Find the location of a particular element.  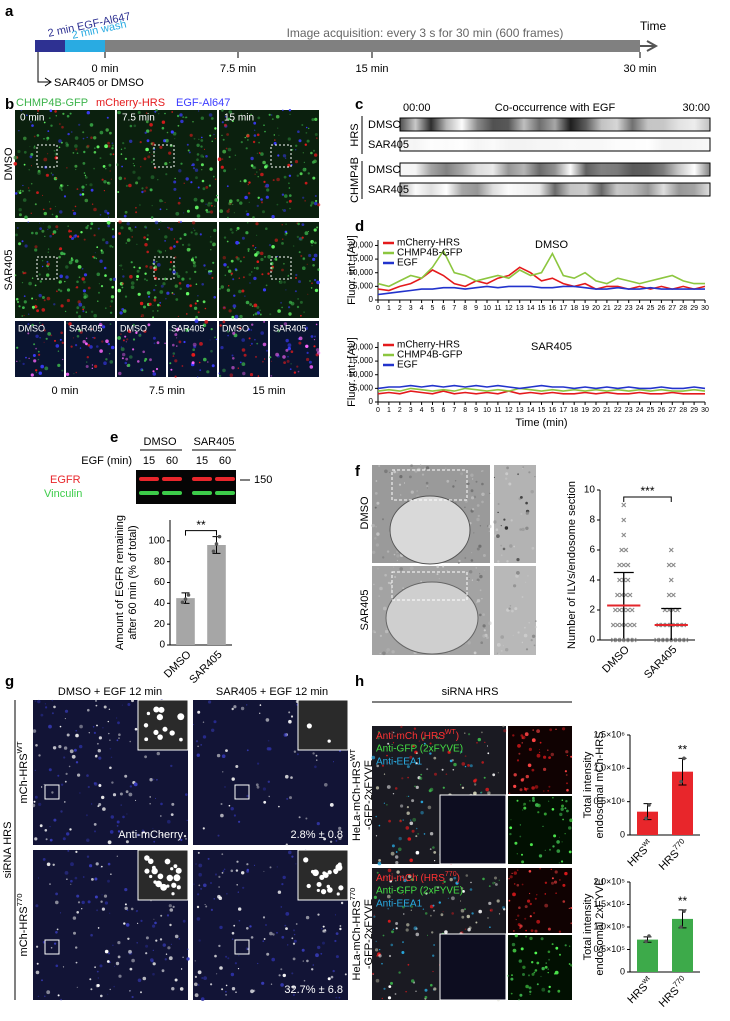

label: siRNA HRS is located at coordinates (8, 850).